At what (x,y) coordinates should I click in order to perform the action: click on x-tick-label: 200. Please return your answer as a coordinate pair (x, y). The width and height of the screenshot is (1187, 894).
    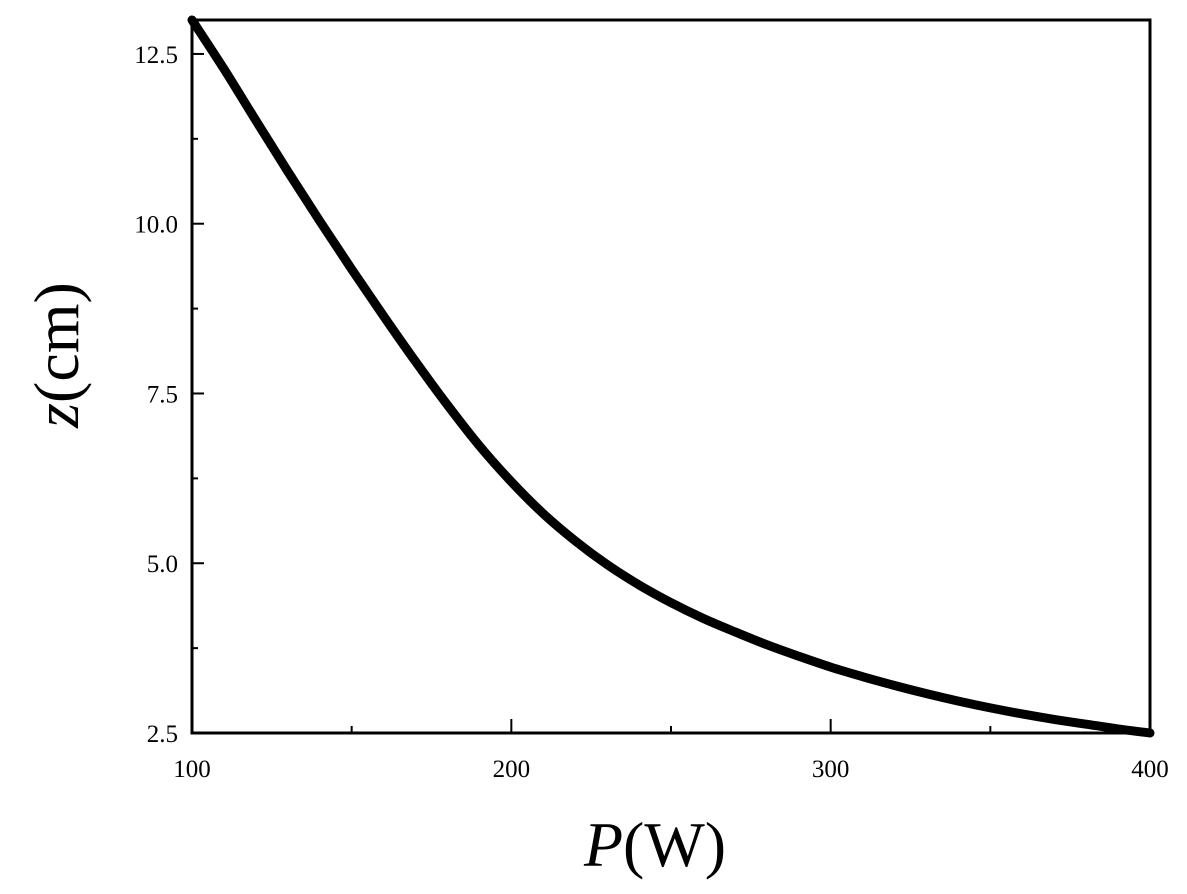
    Looking at the image, I should click on (512, 769).